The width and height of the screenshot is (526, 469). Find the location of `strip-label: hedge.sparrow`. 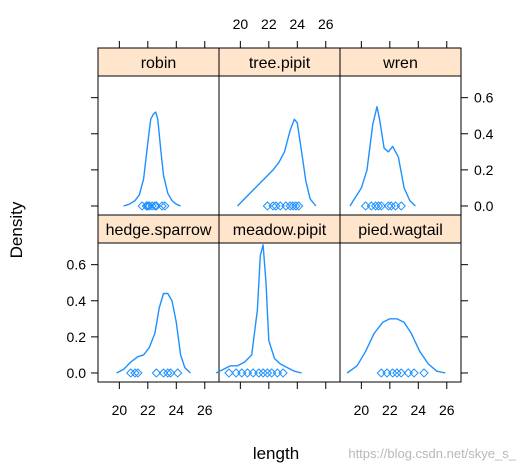

strip-label: hedge.sparrow is located at coordinates (159, 230).